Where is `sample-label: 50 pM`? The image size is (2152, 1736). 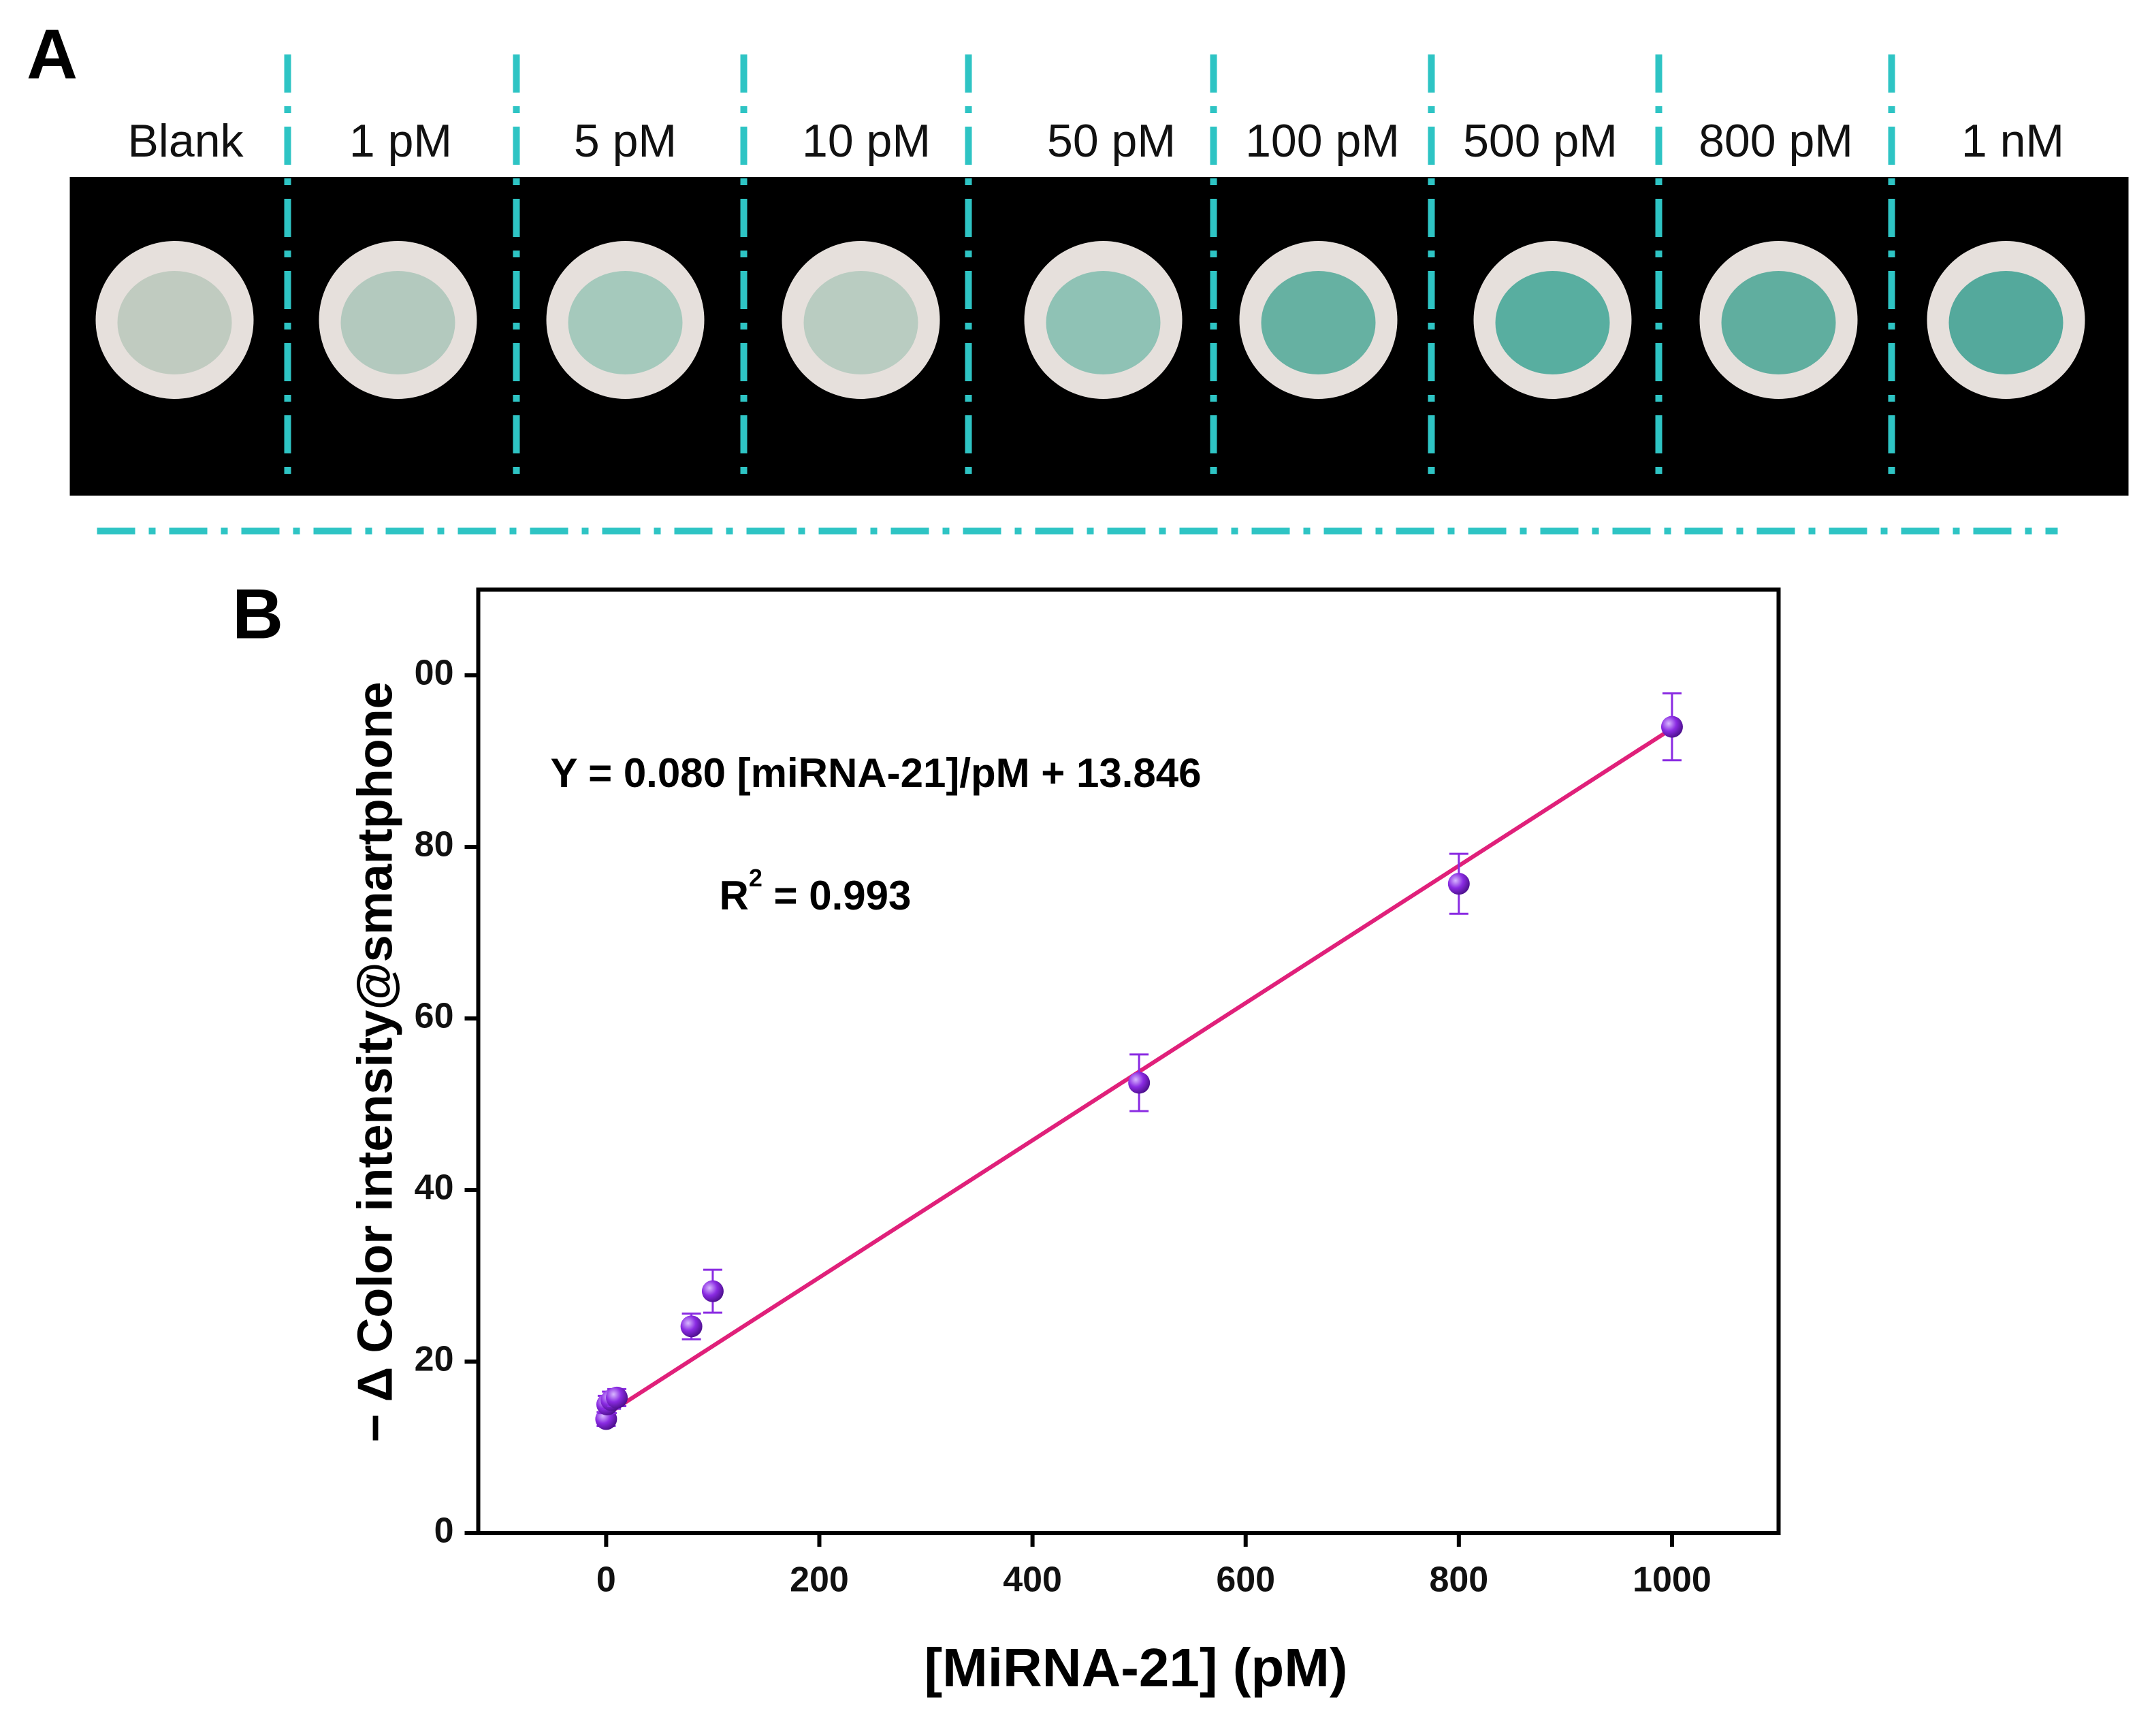
sample-label: 50 pM is located at coordinates (1111, 141).